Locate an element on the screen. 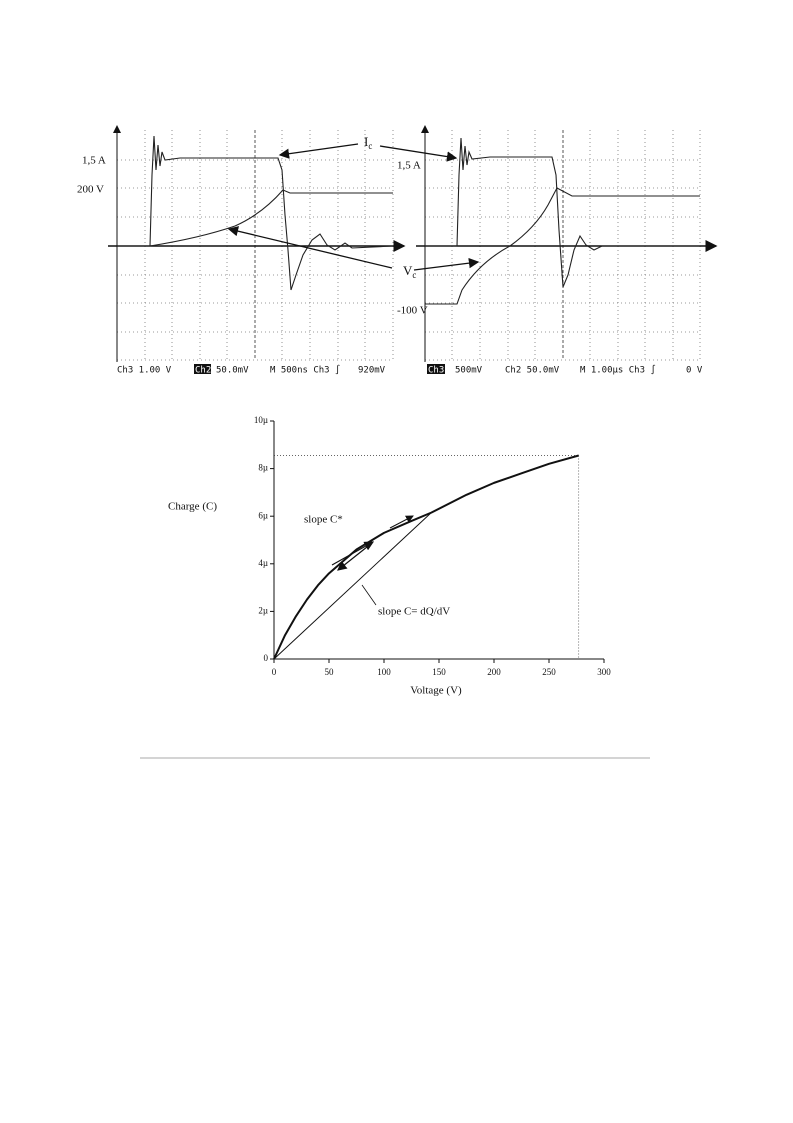  x-tick-label: 300 is located at coordinates (604, 672).